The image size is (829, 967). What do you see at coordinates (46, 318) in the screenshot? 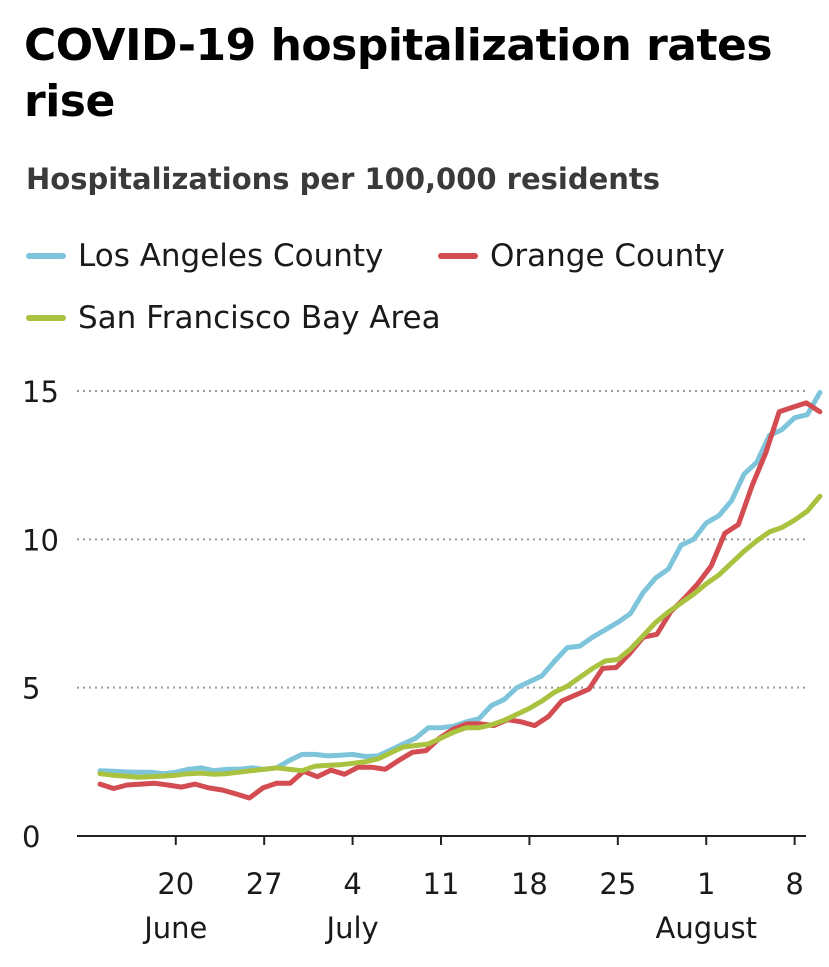
I see `legend-swatch-bay-area` at bounding box center [46, 318].